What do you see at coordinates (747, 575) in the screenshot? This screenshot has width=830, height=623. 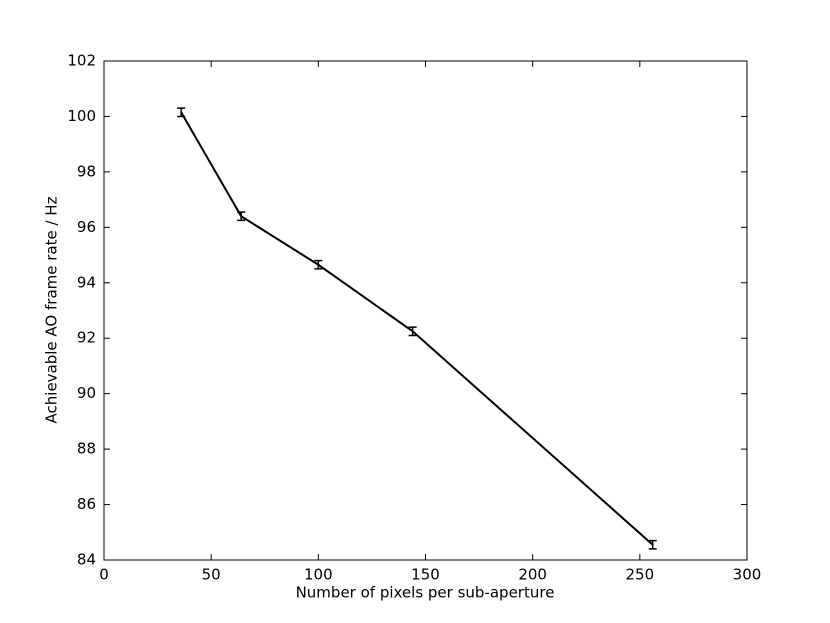 I see `x-tick-label: 300` at bounding box center [747, 575].